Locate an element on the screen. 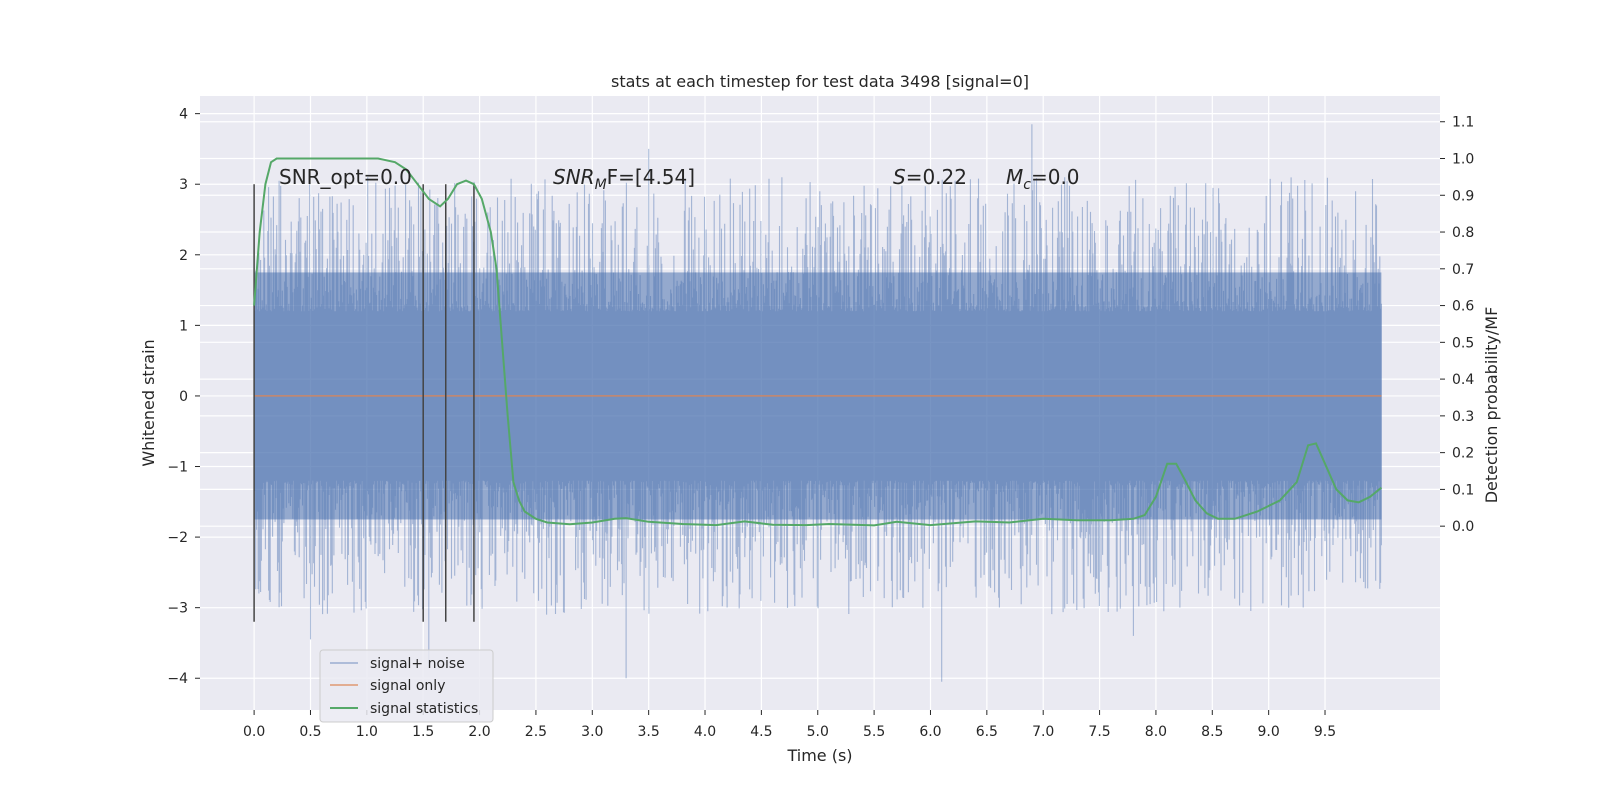 The image size is (1600, 800). y-right-tick-label: 0.9 is located at coordinates (1463, 196).